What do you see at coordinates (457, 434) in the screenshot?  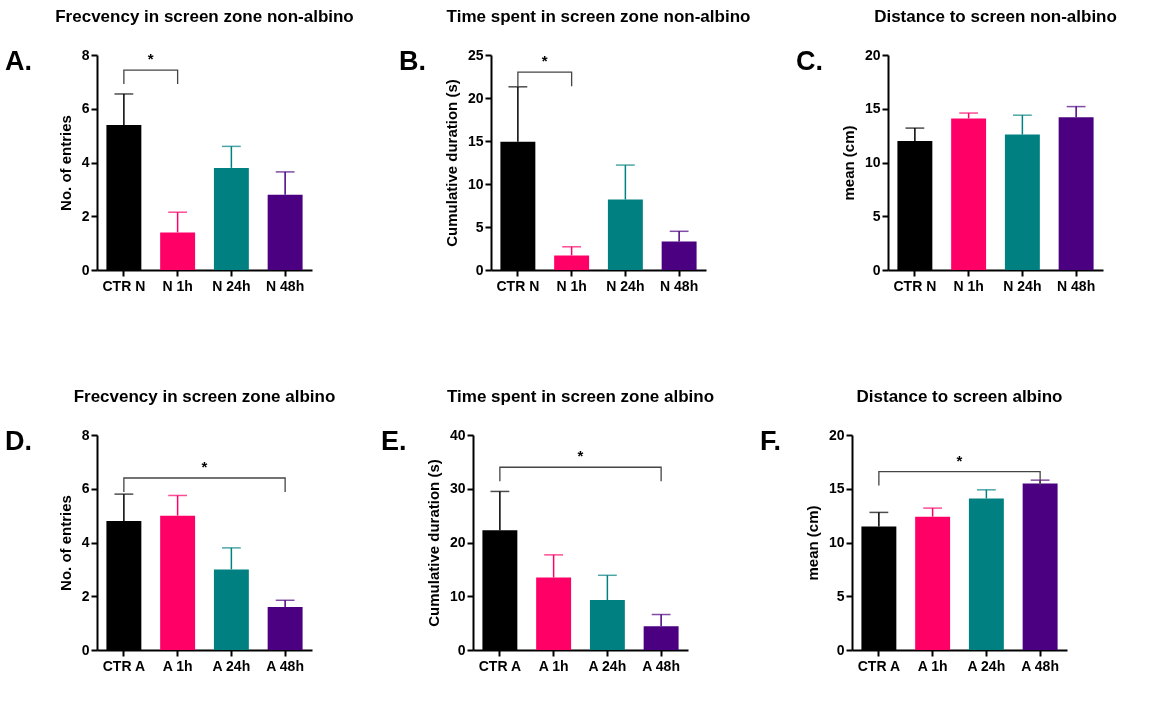 I see `y-tick-label: 40` at bounding box center [457, 434].